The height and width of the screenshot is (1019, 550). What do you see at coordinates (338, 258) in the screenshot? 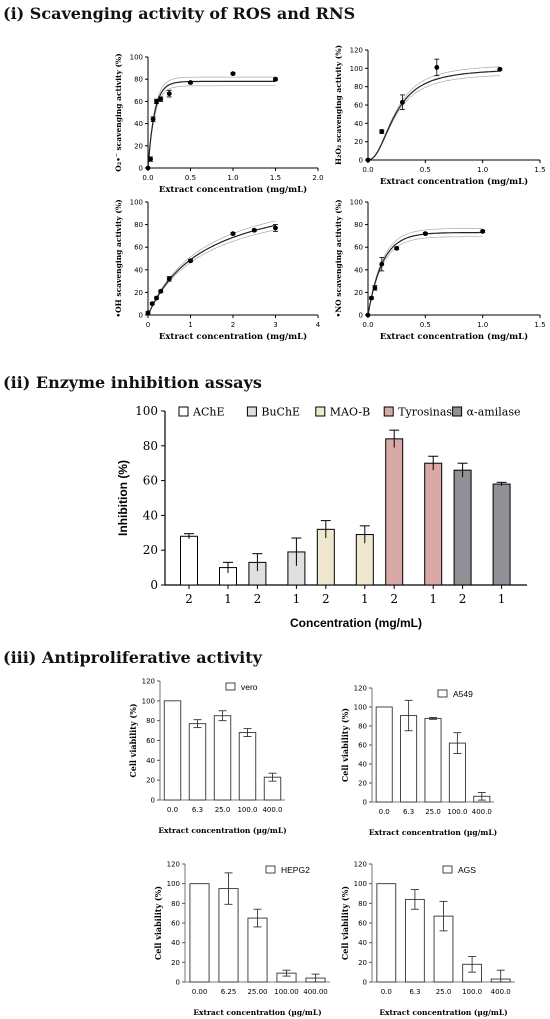
I see `y-axis-label: •NO scavenging activity (%)` at bounding box center [338, 258].